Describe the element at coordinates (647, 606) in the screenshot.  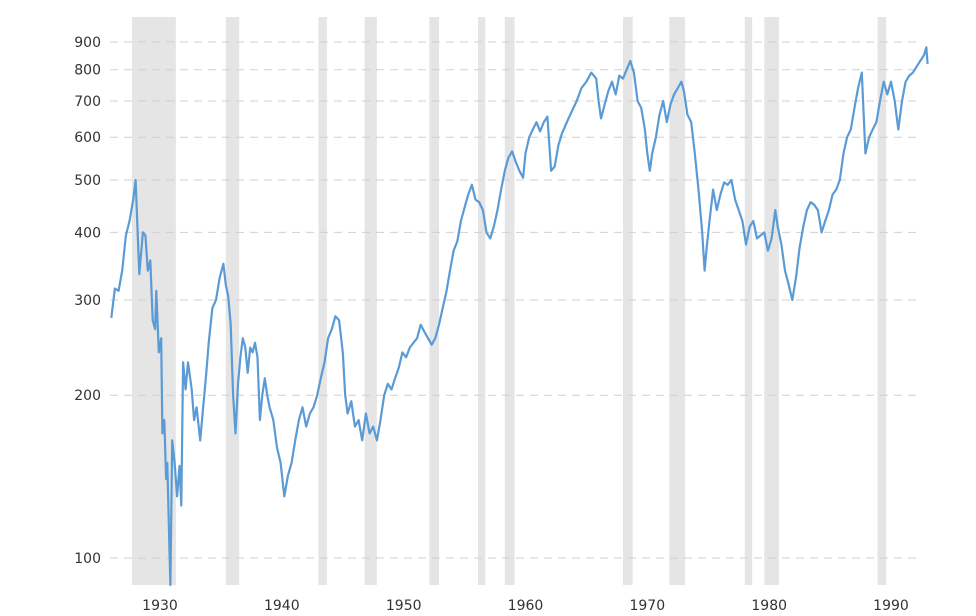
I see `x-tick-label: 1970` at that location.